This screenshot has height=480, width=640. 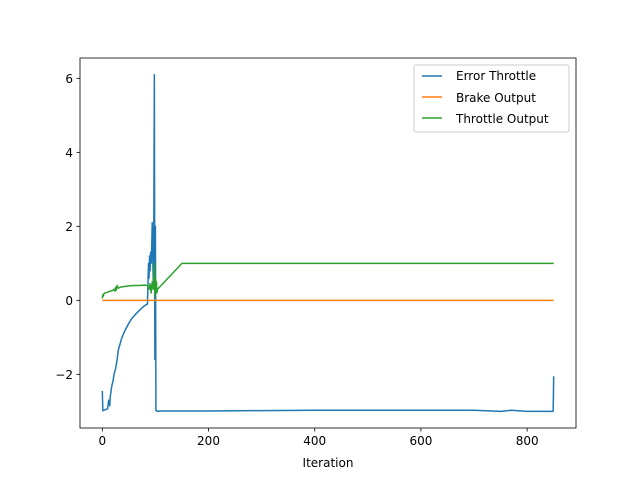 What do you see at coordinates (314, 441) in the screenshot?
I see `x-tick-label: 400` at bounding box center [314, 441].